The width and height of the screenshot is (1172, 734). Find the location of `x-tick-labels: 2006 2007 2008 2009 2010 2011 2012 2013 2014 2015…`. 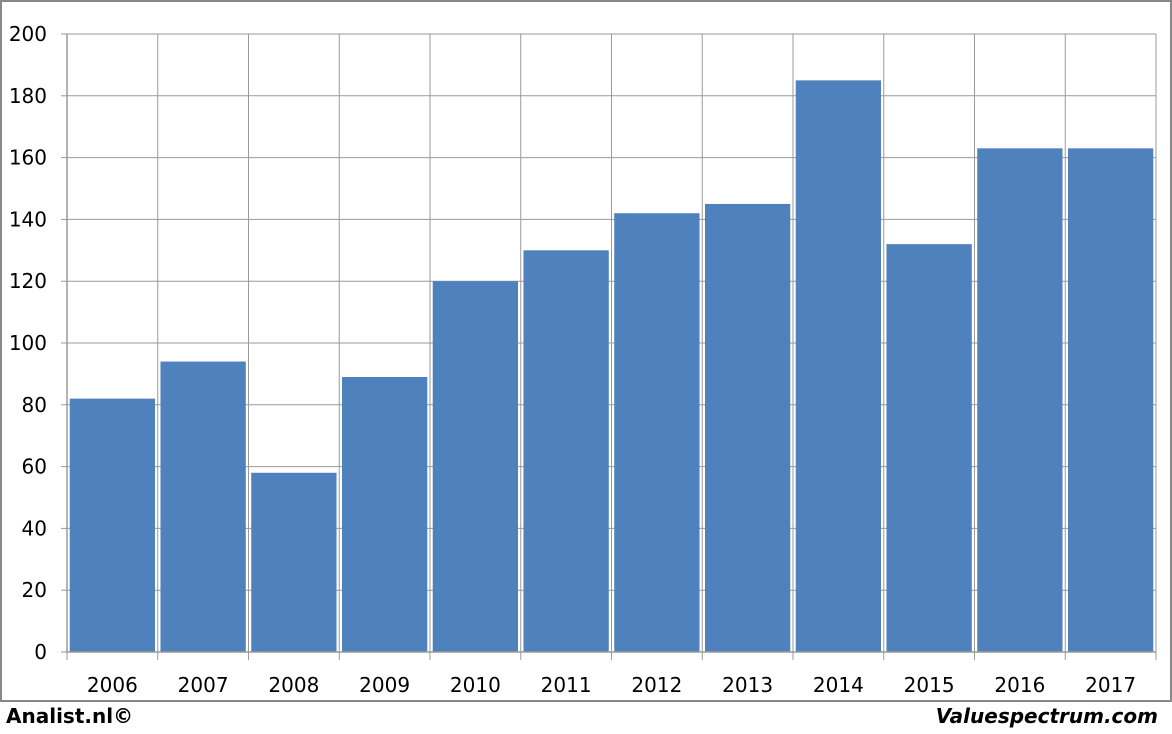

x-tick-labels: 2006 2007 2008 2009 2010 2011 2012 2013 2014 2015… is located at coordinates (611, 685).